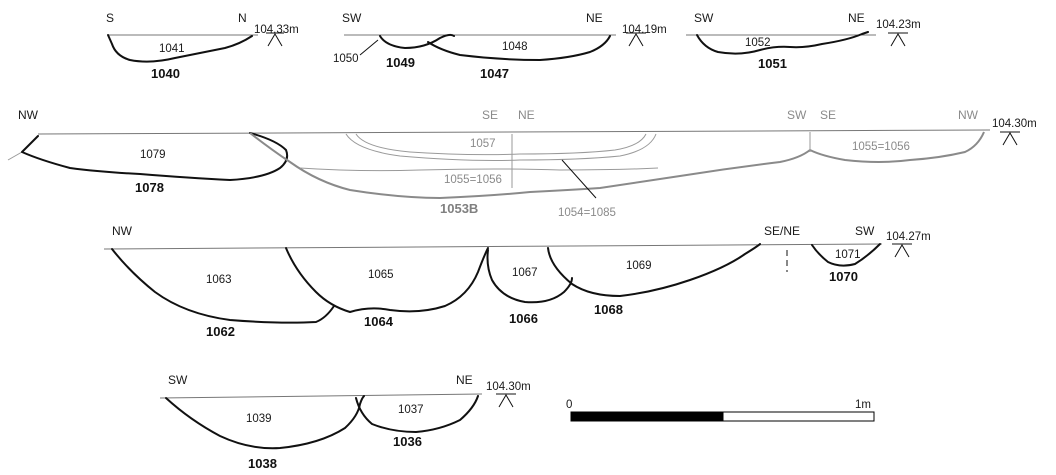 The width and height of the screenshot is (1056, 475). I want to click on cut-label-1078: 1078, so click(149, 187).